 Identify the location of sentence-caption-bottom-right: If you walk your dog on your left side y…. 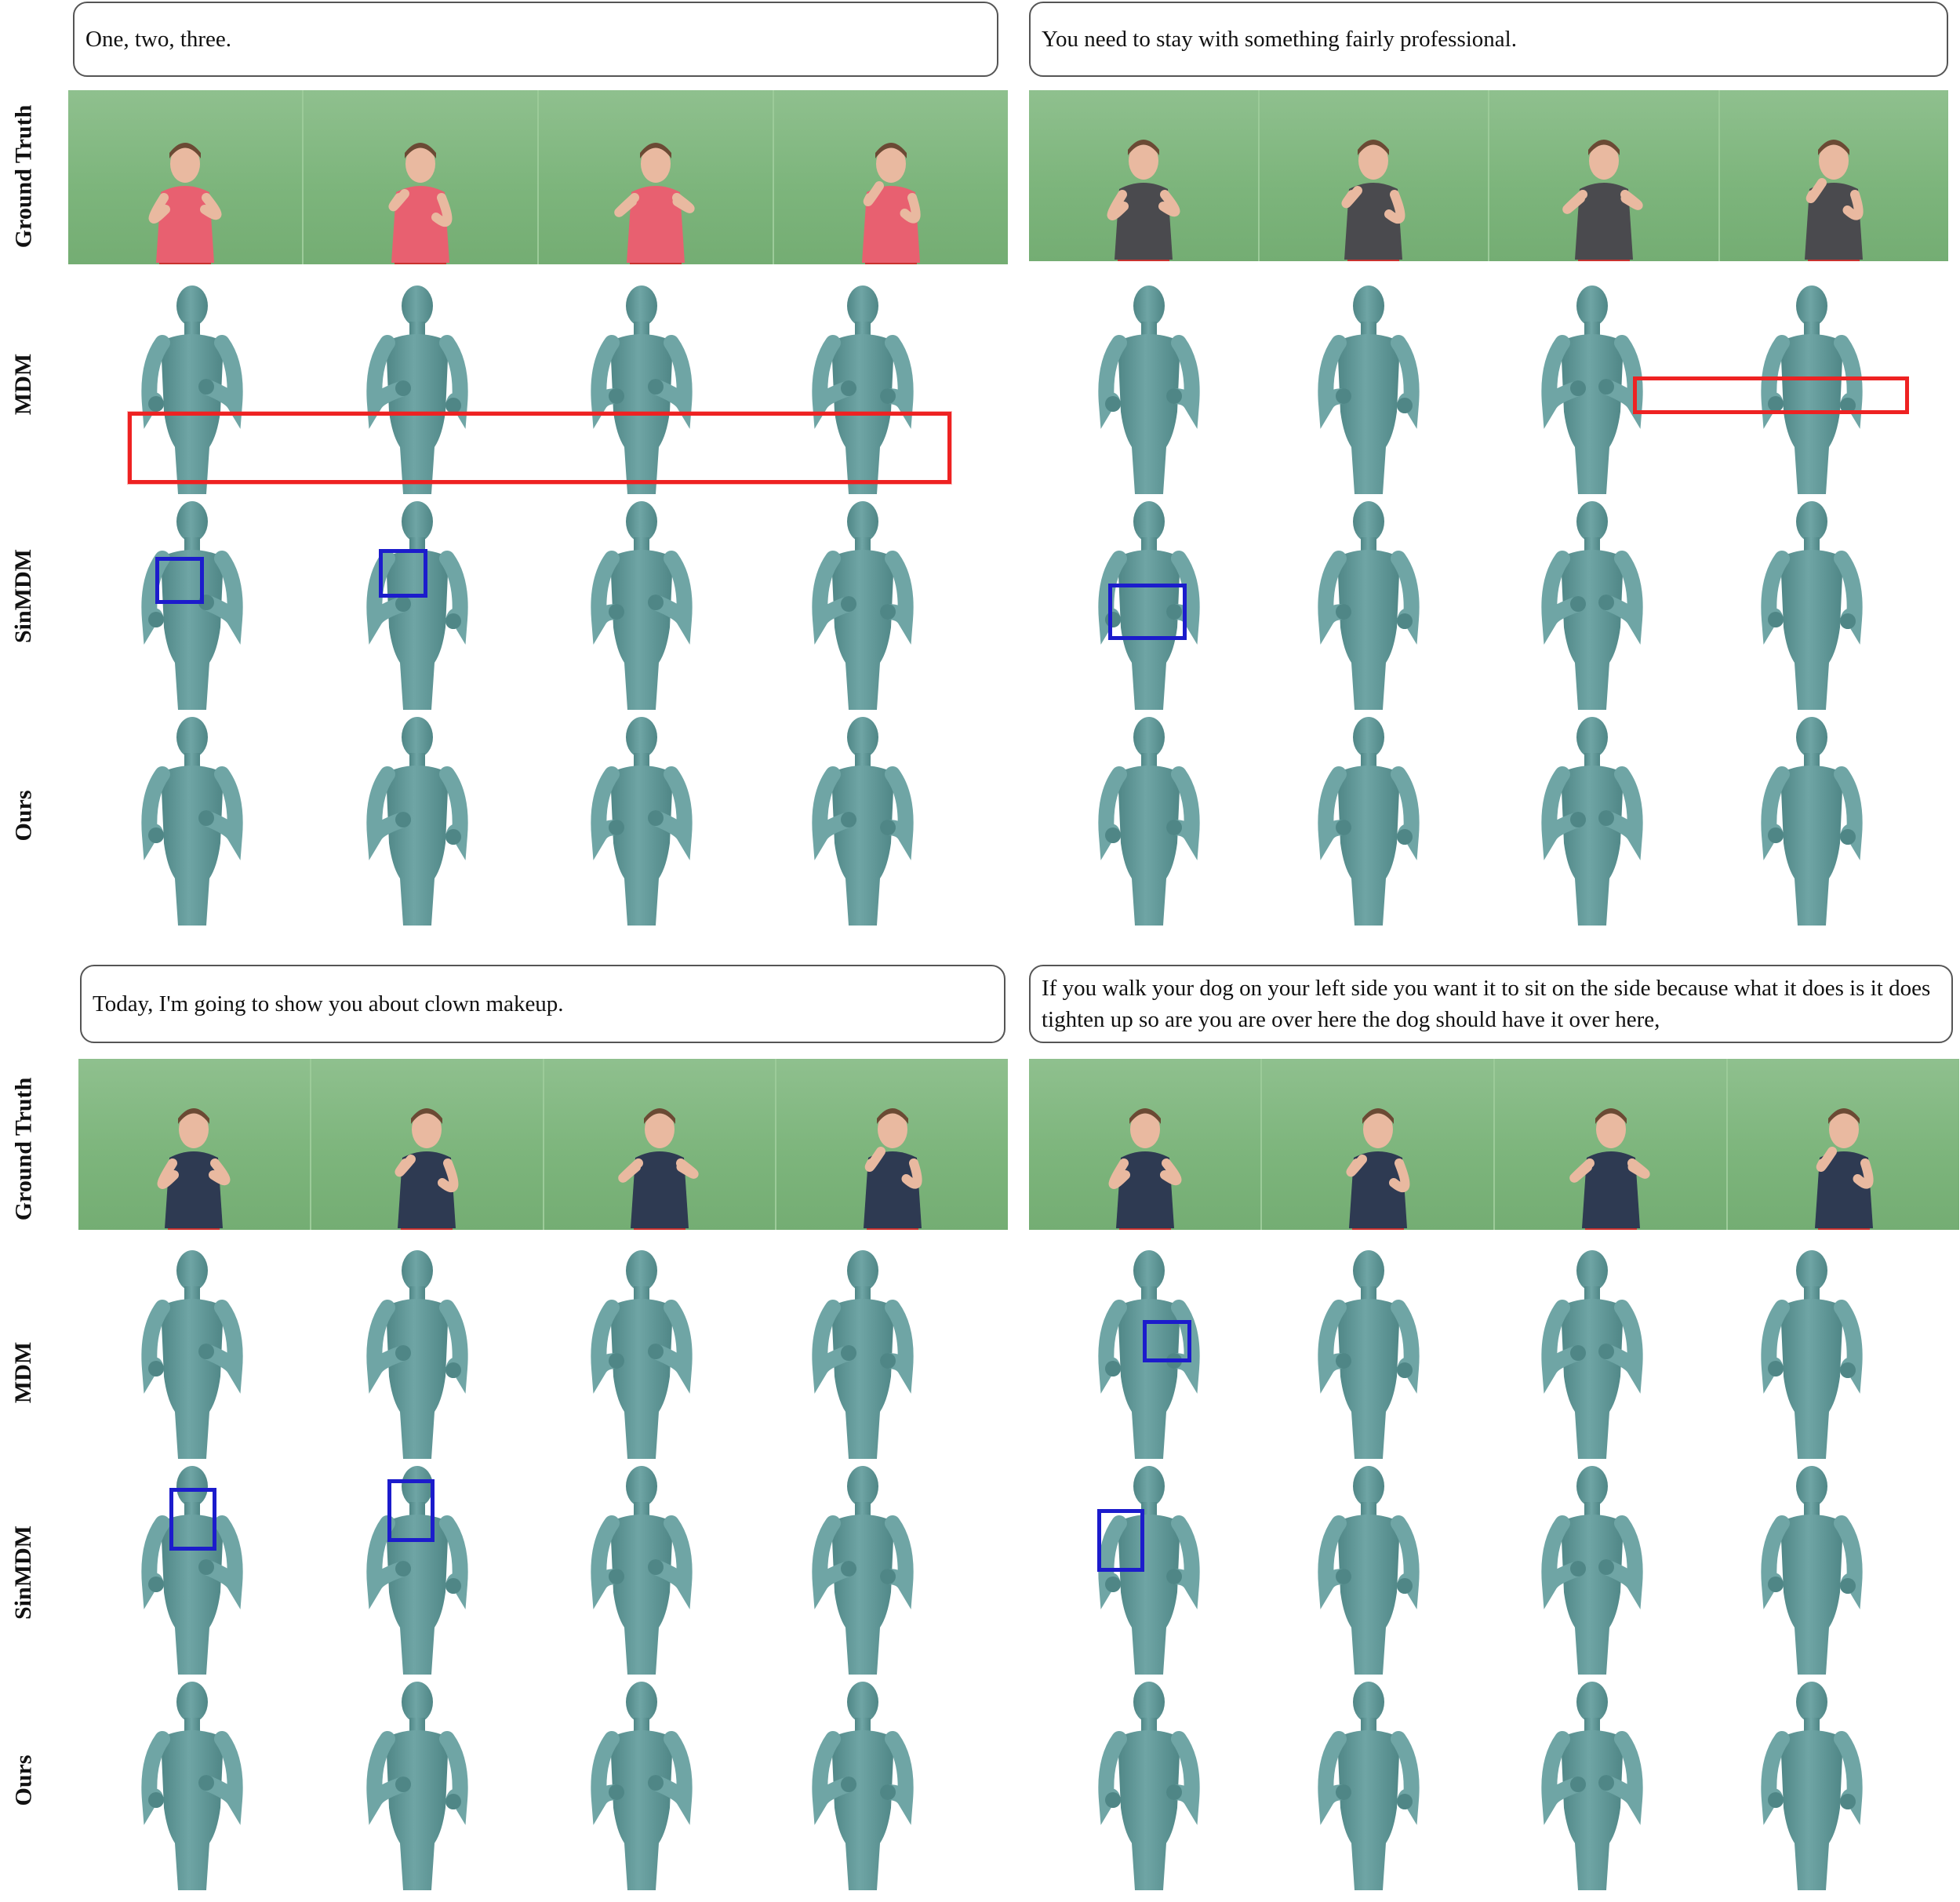
(1491, 1004).